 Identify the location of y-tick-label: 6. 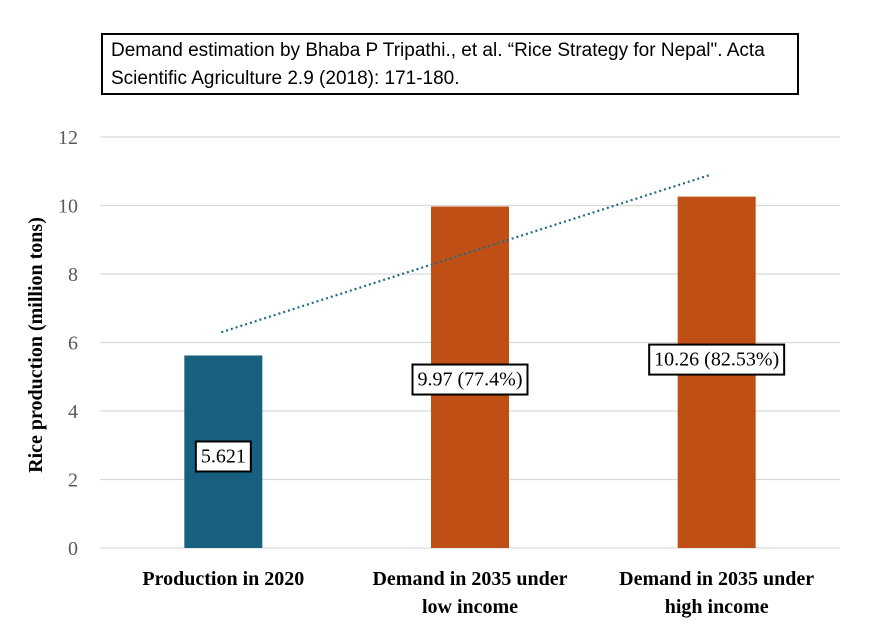
(73, 344).